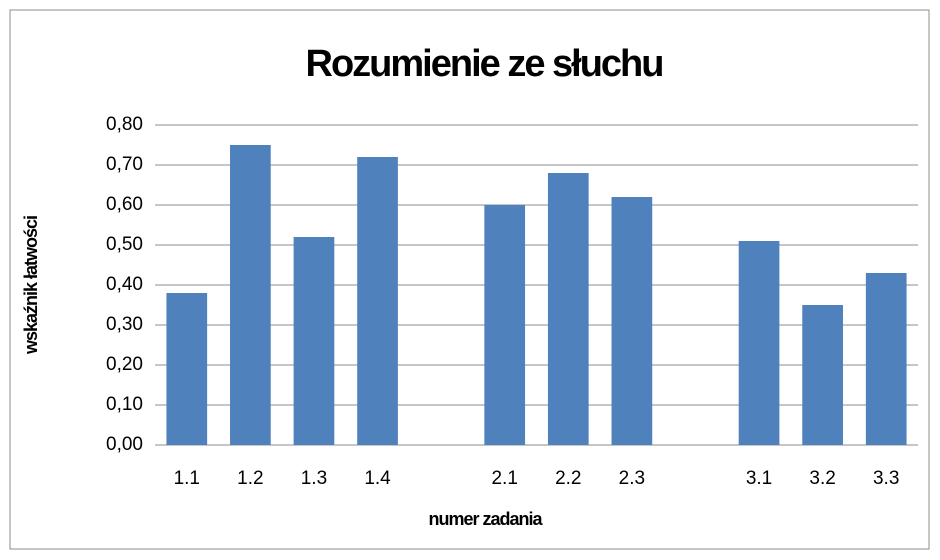  I want to click on y-tick-label: 0,00, so click(124, 444).